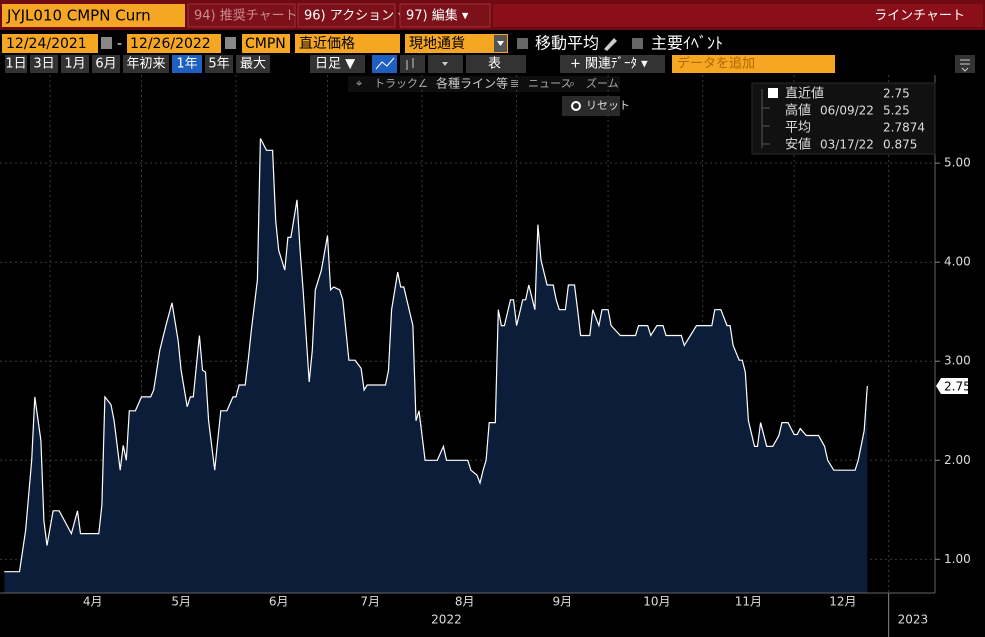 This screenshot has height=637, width=985. Describe the element at coordinates (957, 163) in the screenshot. I see `y-tick-label: 5.00` at that location.